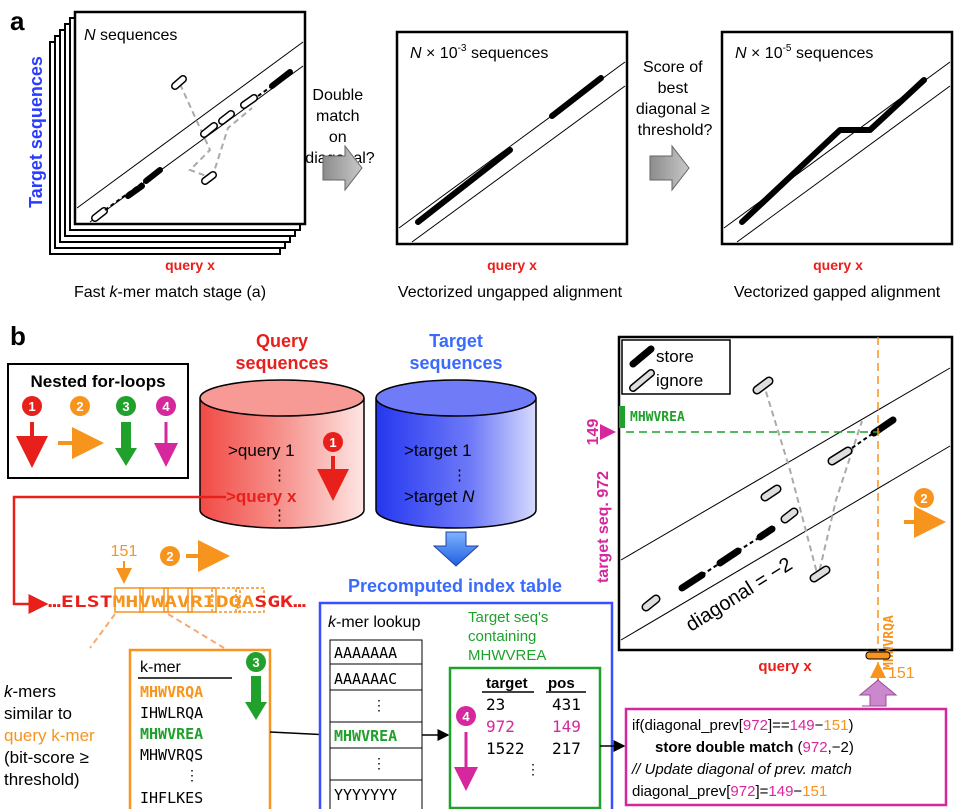 Image resolution: width=960 pixels, height=809 pixels. I want to click on legend-store-icon, so click(642, 356).